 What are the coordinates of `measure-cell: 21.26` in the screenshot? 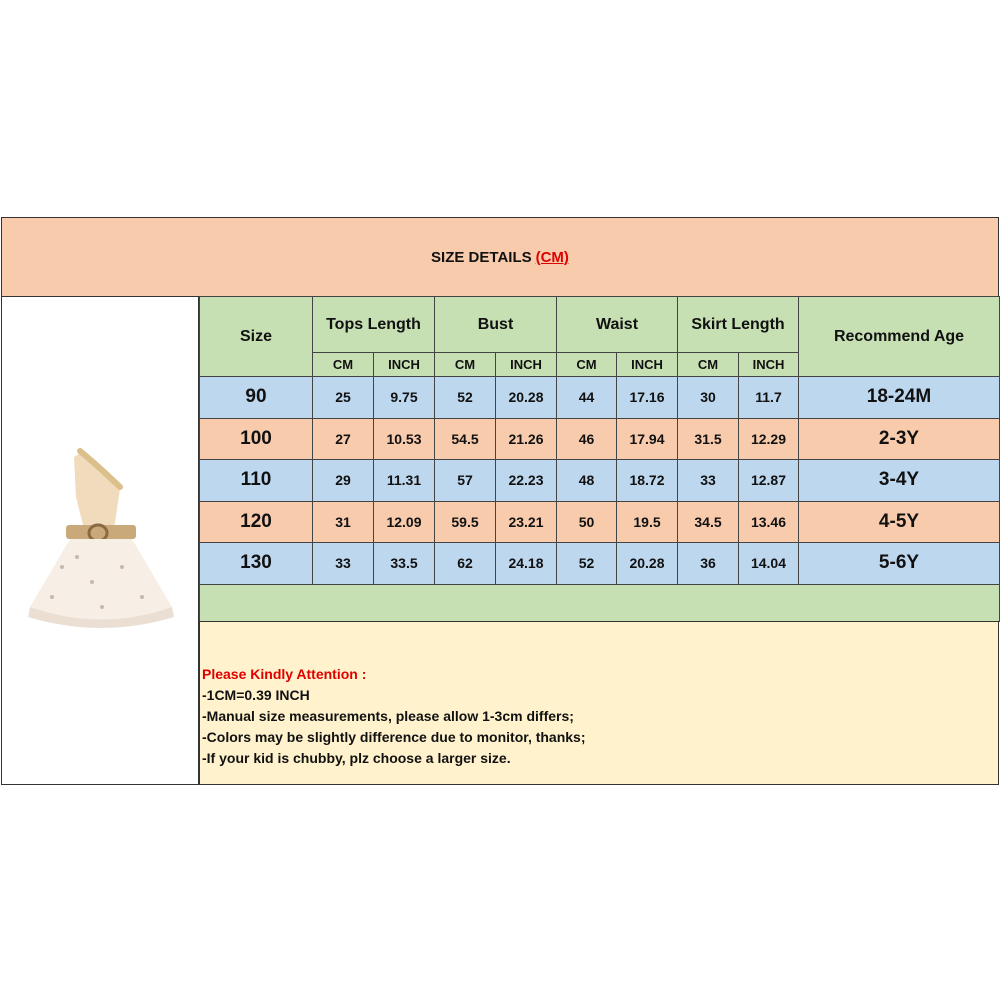 It's located at (526, 438).